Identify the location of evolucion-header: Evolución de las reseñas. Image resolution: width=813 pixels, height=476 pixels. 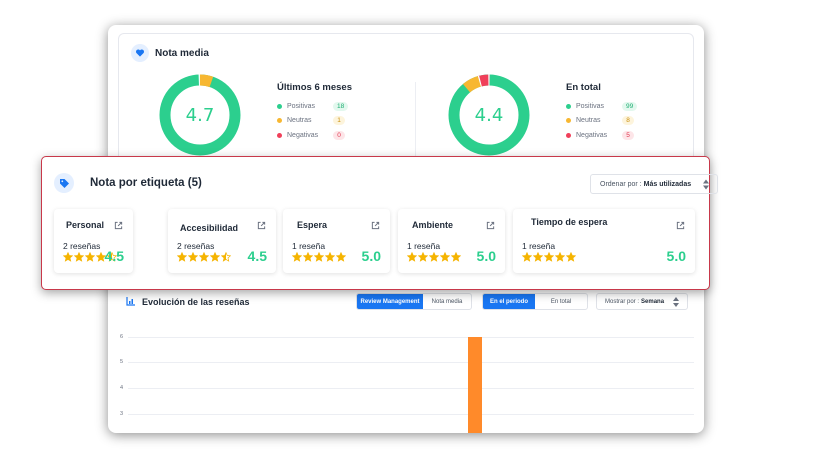
(188, 302).